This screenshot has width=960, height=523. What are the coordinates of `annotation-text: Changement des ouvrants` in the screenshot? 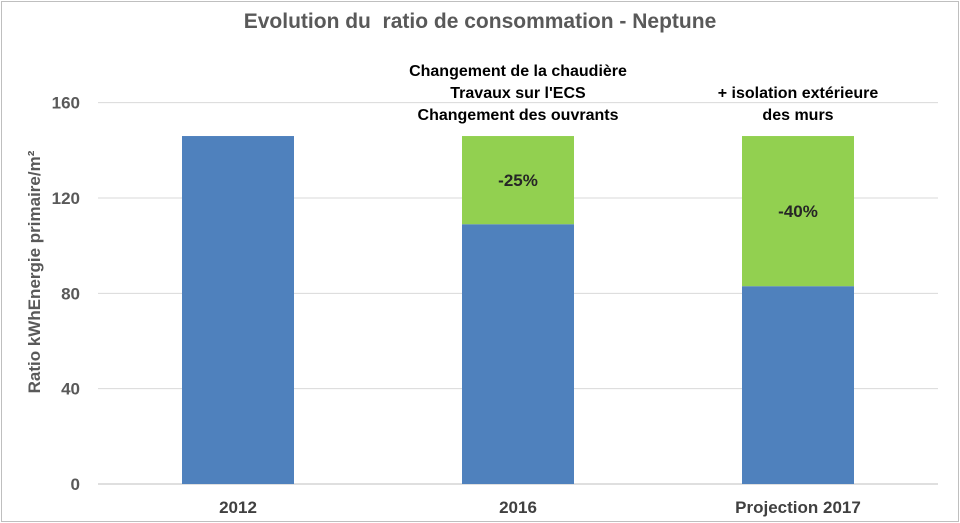 It's located at (518, 115).